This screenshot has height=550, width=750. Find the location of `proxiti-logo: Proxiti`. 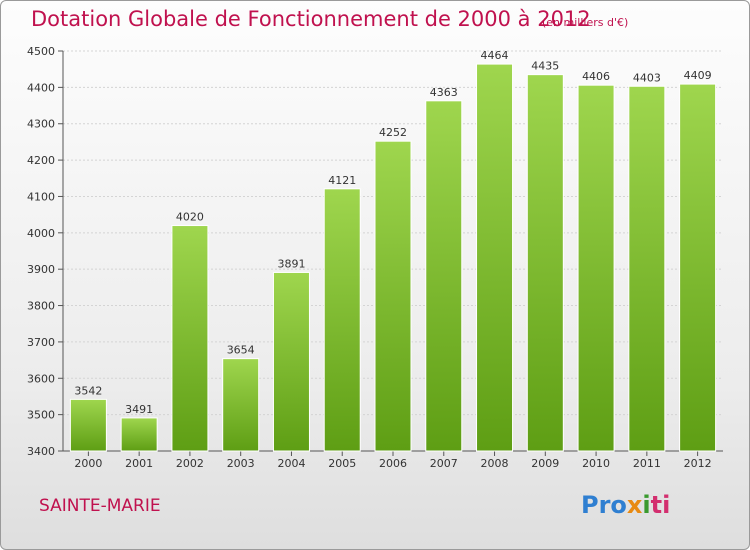

proxiti-logo: Proxiti is located at coordinates (625, 505).